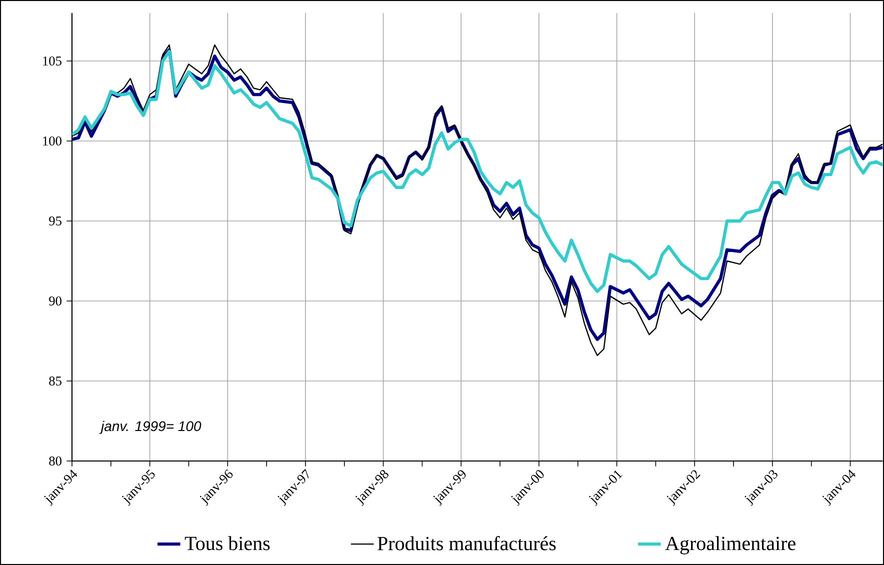  Describe the element at coordinates (55, 461) in the screenshot. I see `y-tick-label: 80` at that location.